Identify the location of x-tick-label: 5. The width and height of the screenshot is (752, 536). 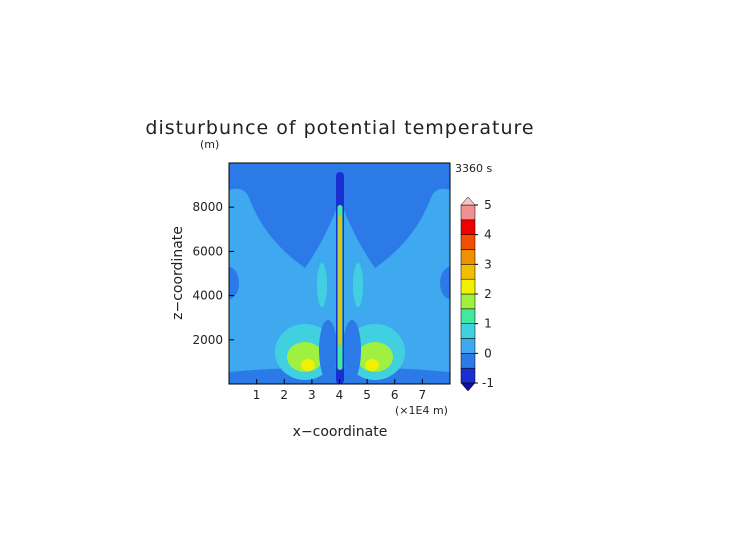
(367, 395).